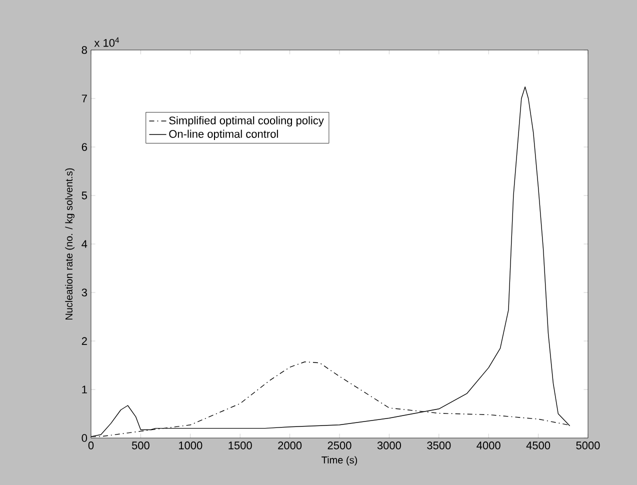  I want to click on x-tick-label: 0, so click(91, 446).